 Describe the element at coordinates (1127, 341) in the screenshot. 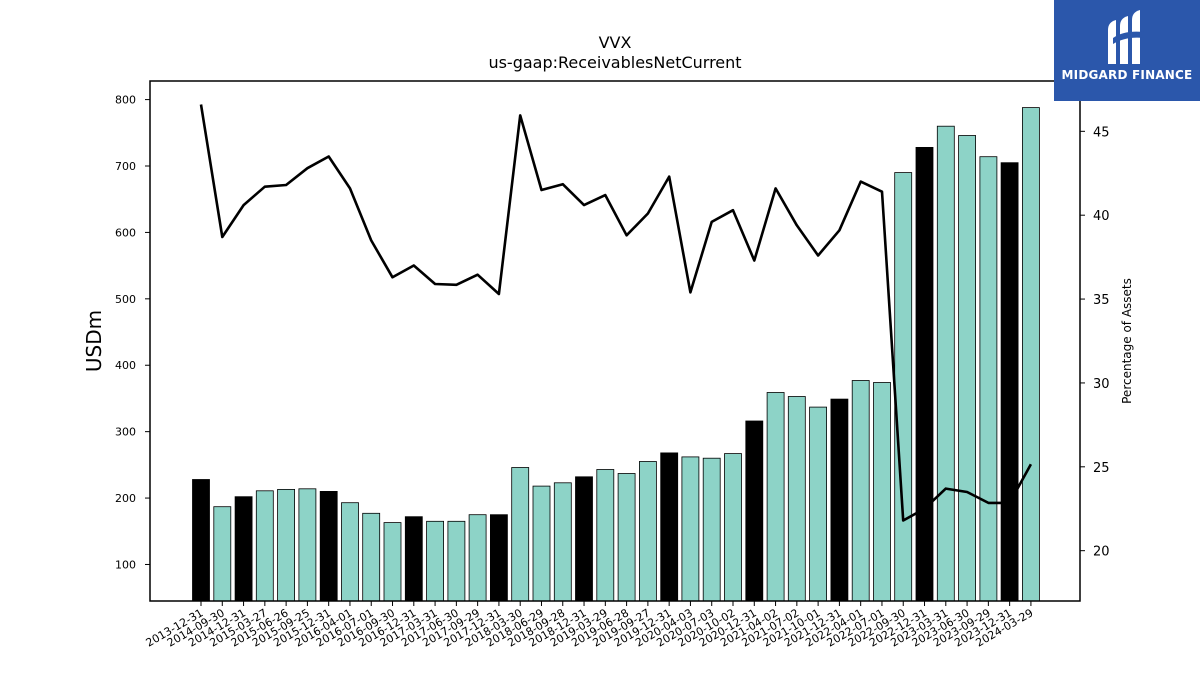

I see `y2-axis-label: Percentage of Assets` at that location.